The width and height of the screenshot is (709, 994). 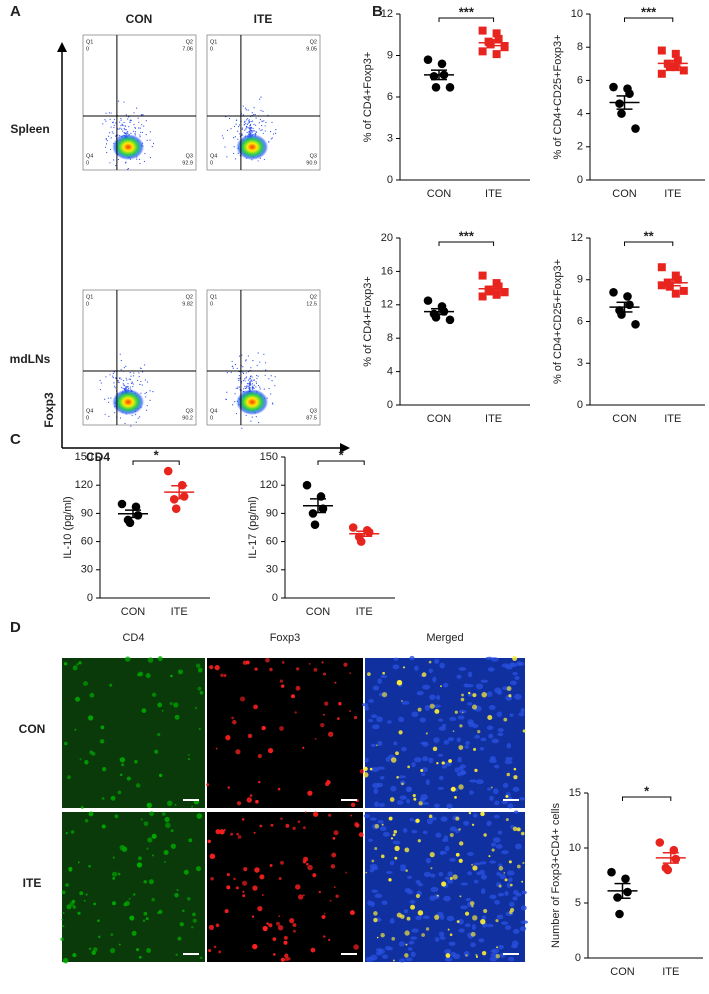 What do you see at coordinates (189, 297) in the screenshot?
I see `quadrant-text: Q2` at bounding box center [189, 297].